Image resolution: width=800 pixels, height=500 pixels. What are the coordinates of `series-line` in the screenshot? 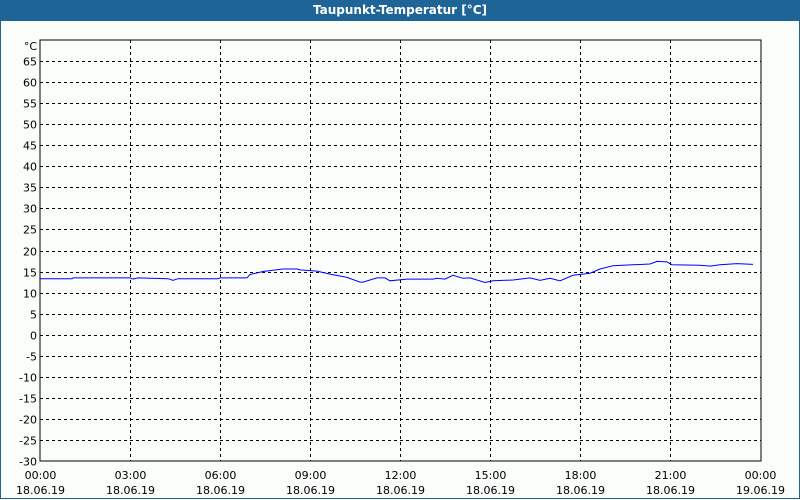 It's located at (397, 272).